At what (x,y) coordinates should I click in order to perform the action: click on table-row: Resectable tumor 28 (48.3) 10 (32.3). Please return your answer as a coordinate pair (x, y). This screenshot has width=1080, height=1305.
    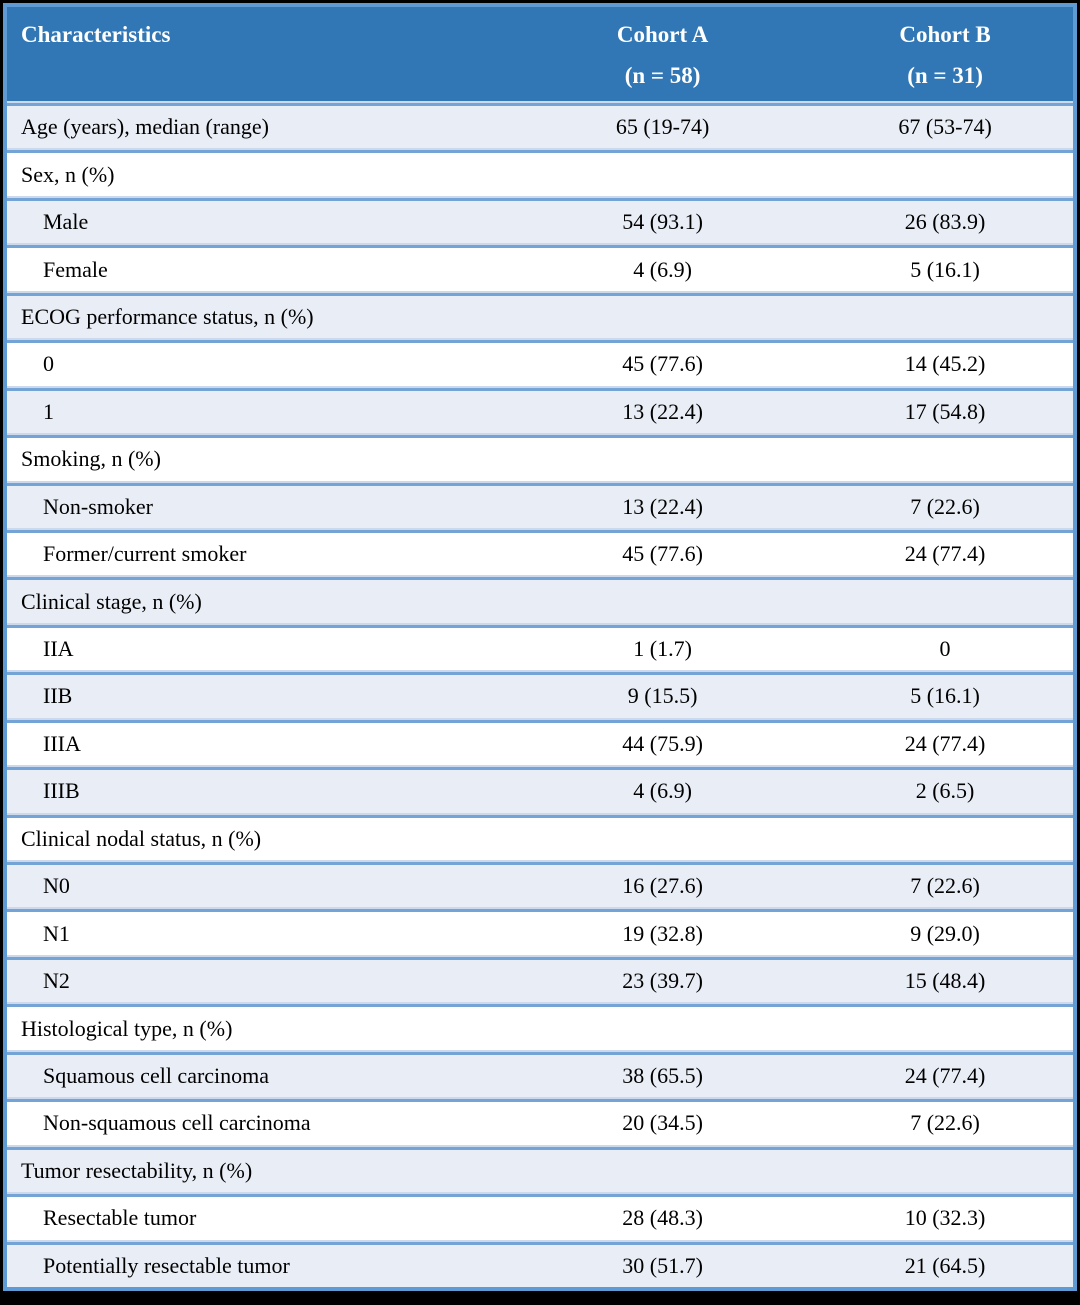
    Looking at the image, I should click on (540, 1218).